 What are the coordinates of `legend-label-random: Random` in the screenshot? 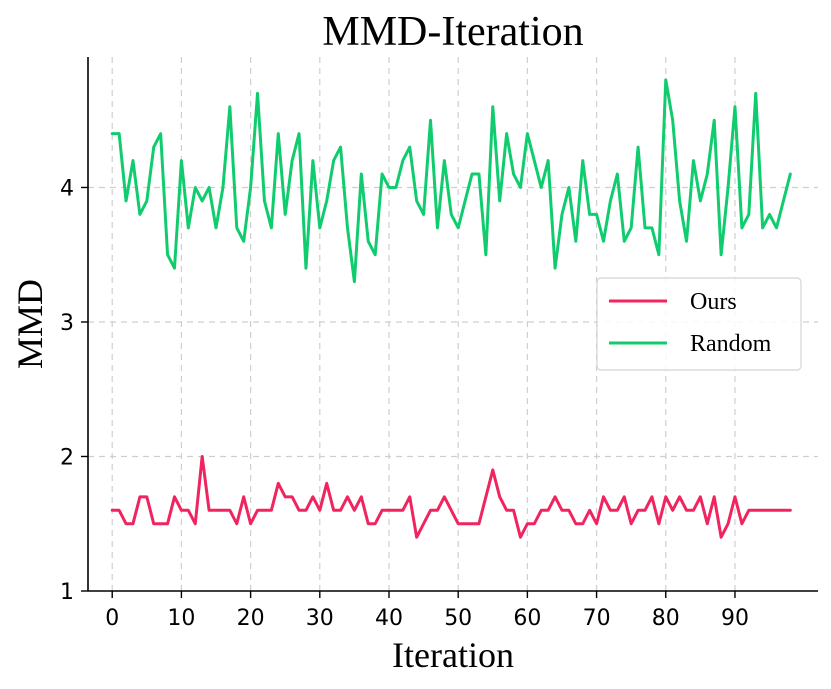 It's located at (731, 344).